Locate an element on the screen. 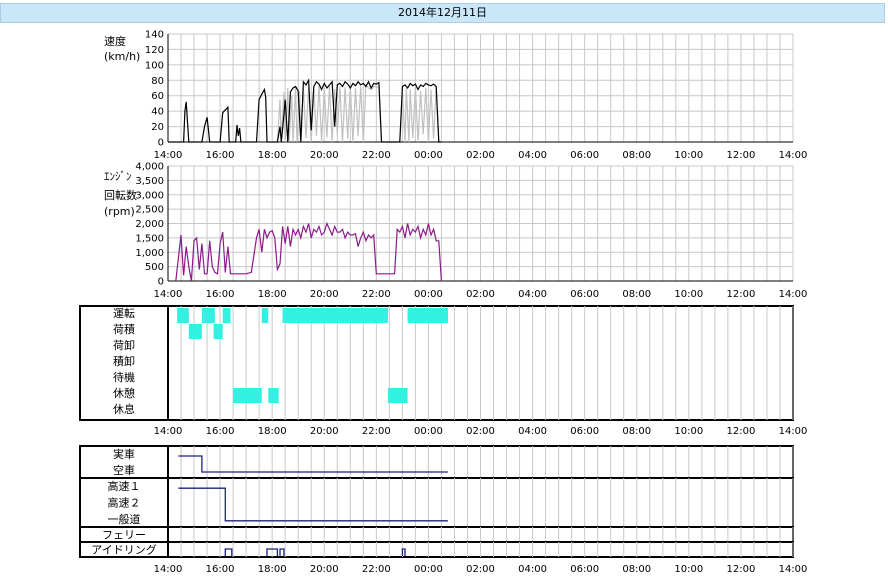 The height and width of the screenshot is (579, 888). activity-x-tick-label: 06:00 is located at coordinates (584, 431).